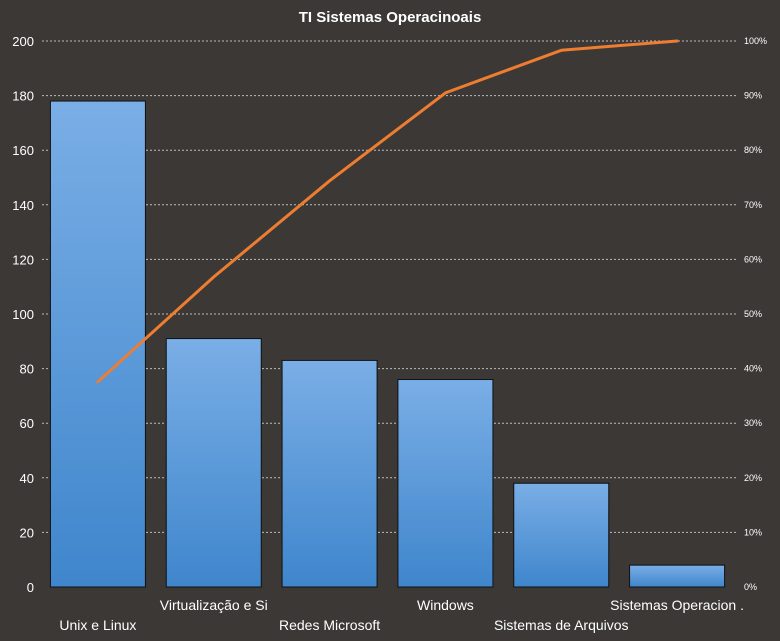 This screenshot has height=641, width=780. I want to click on y2-tick-label: 100%, so click(755, 41).